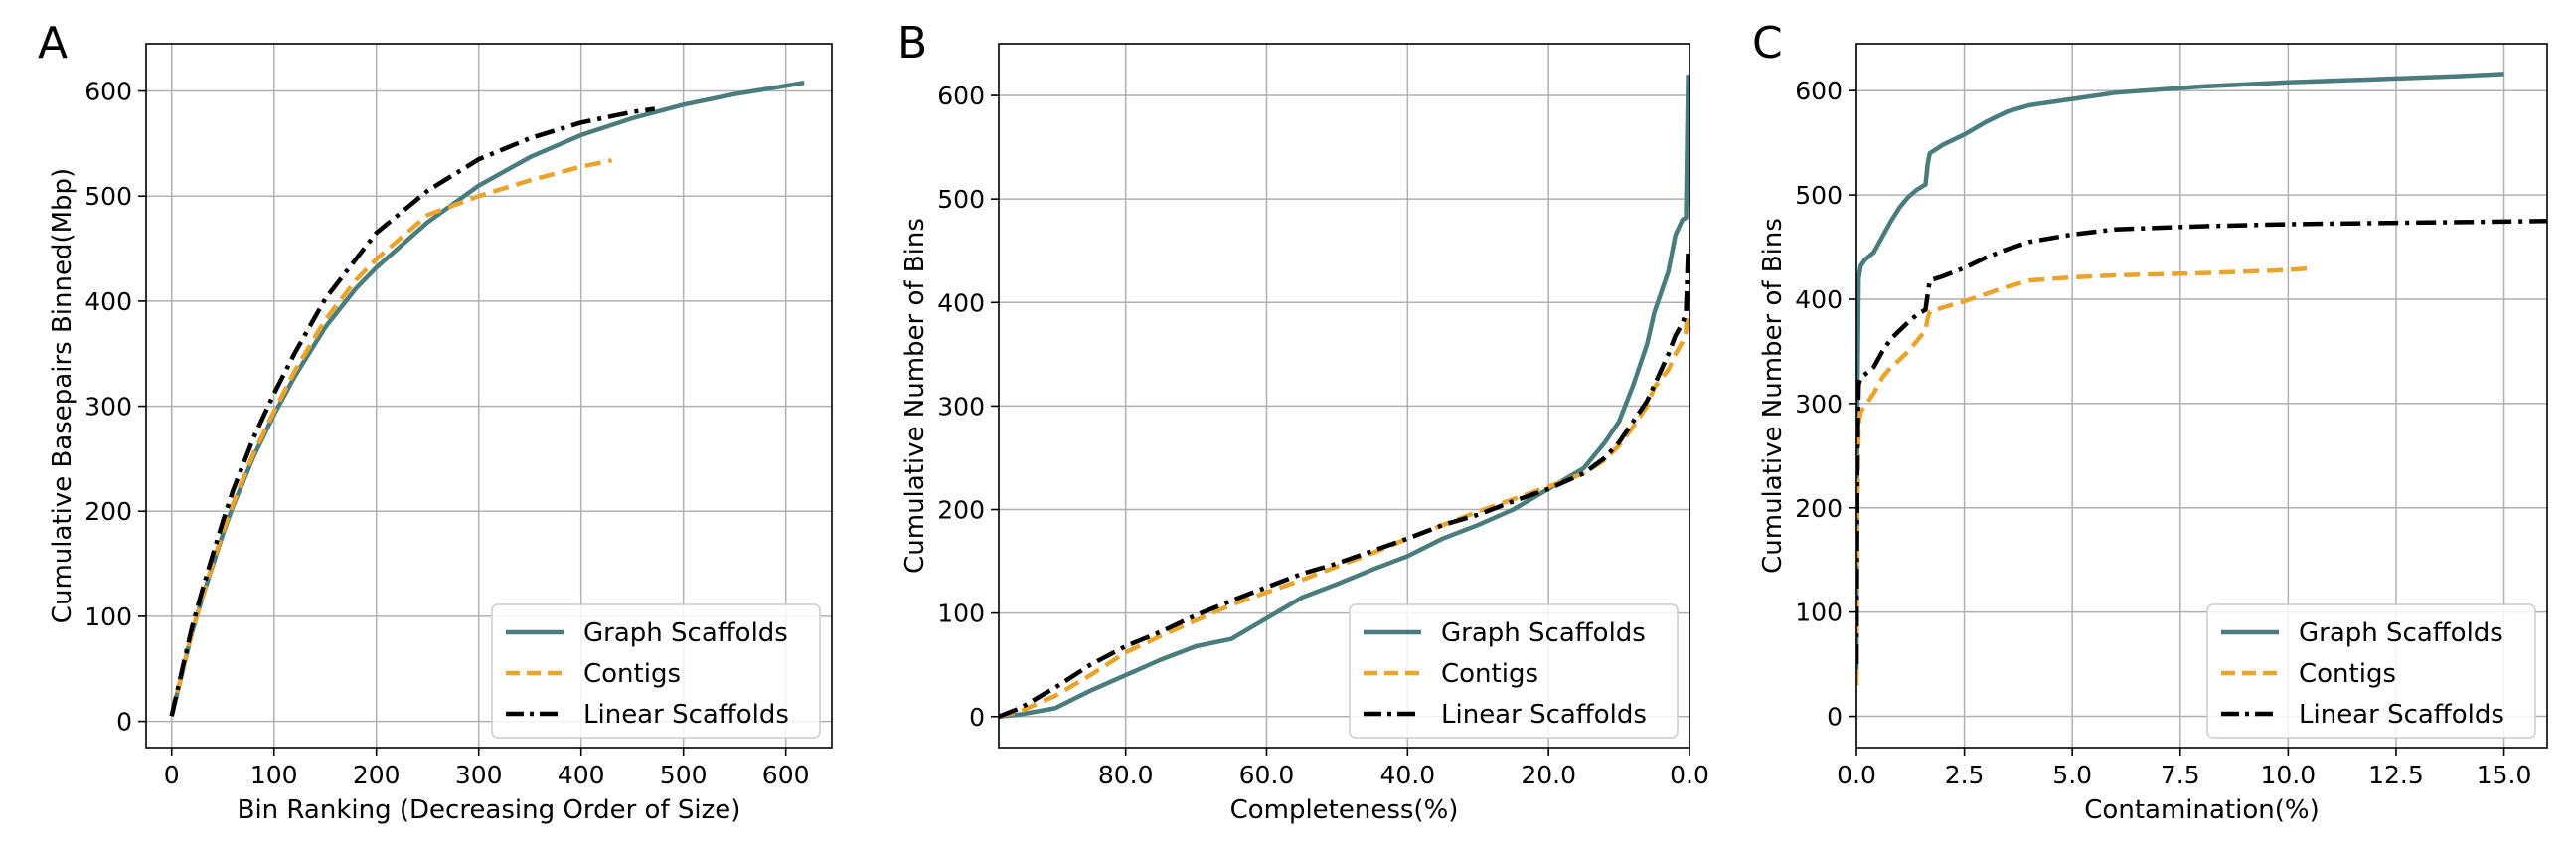  What do you see at coordinates (2504, 775) in the screenshot?
I see `x-tick-label: 15.0` at bounding box center [2504, 775].